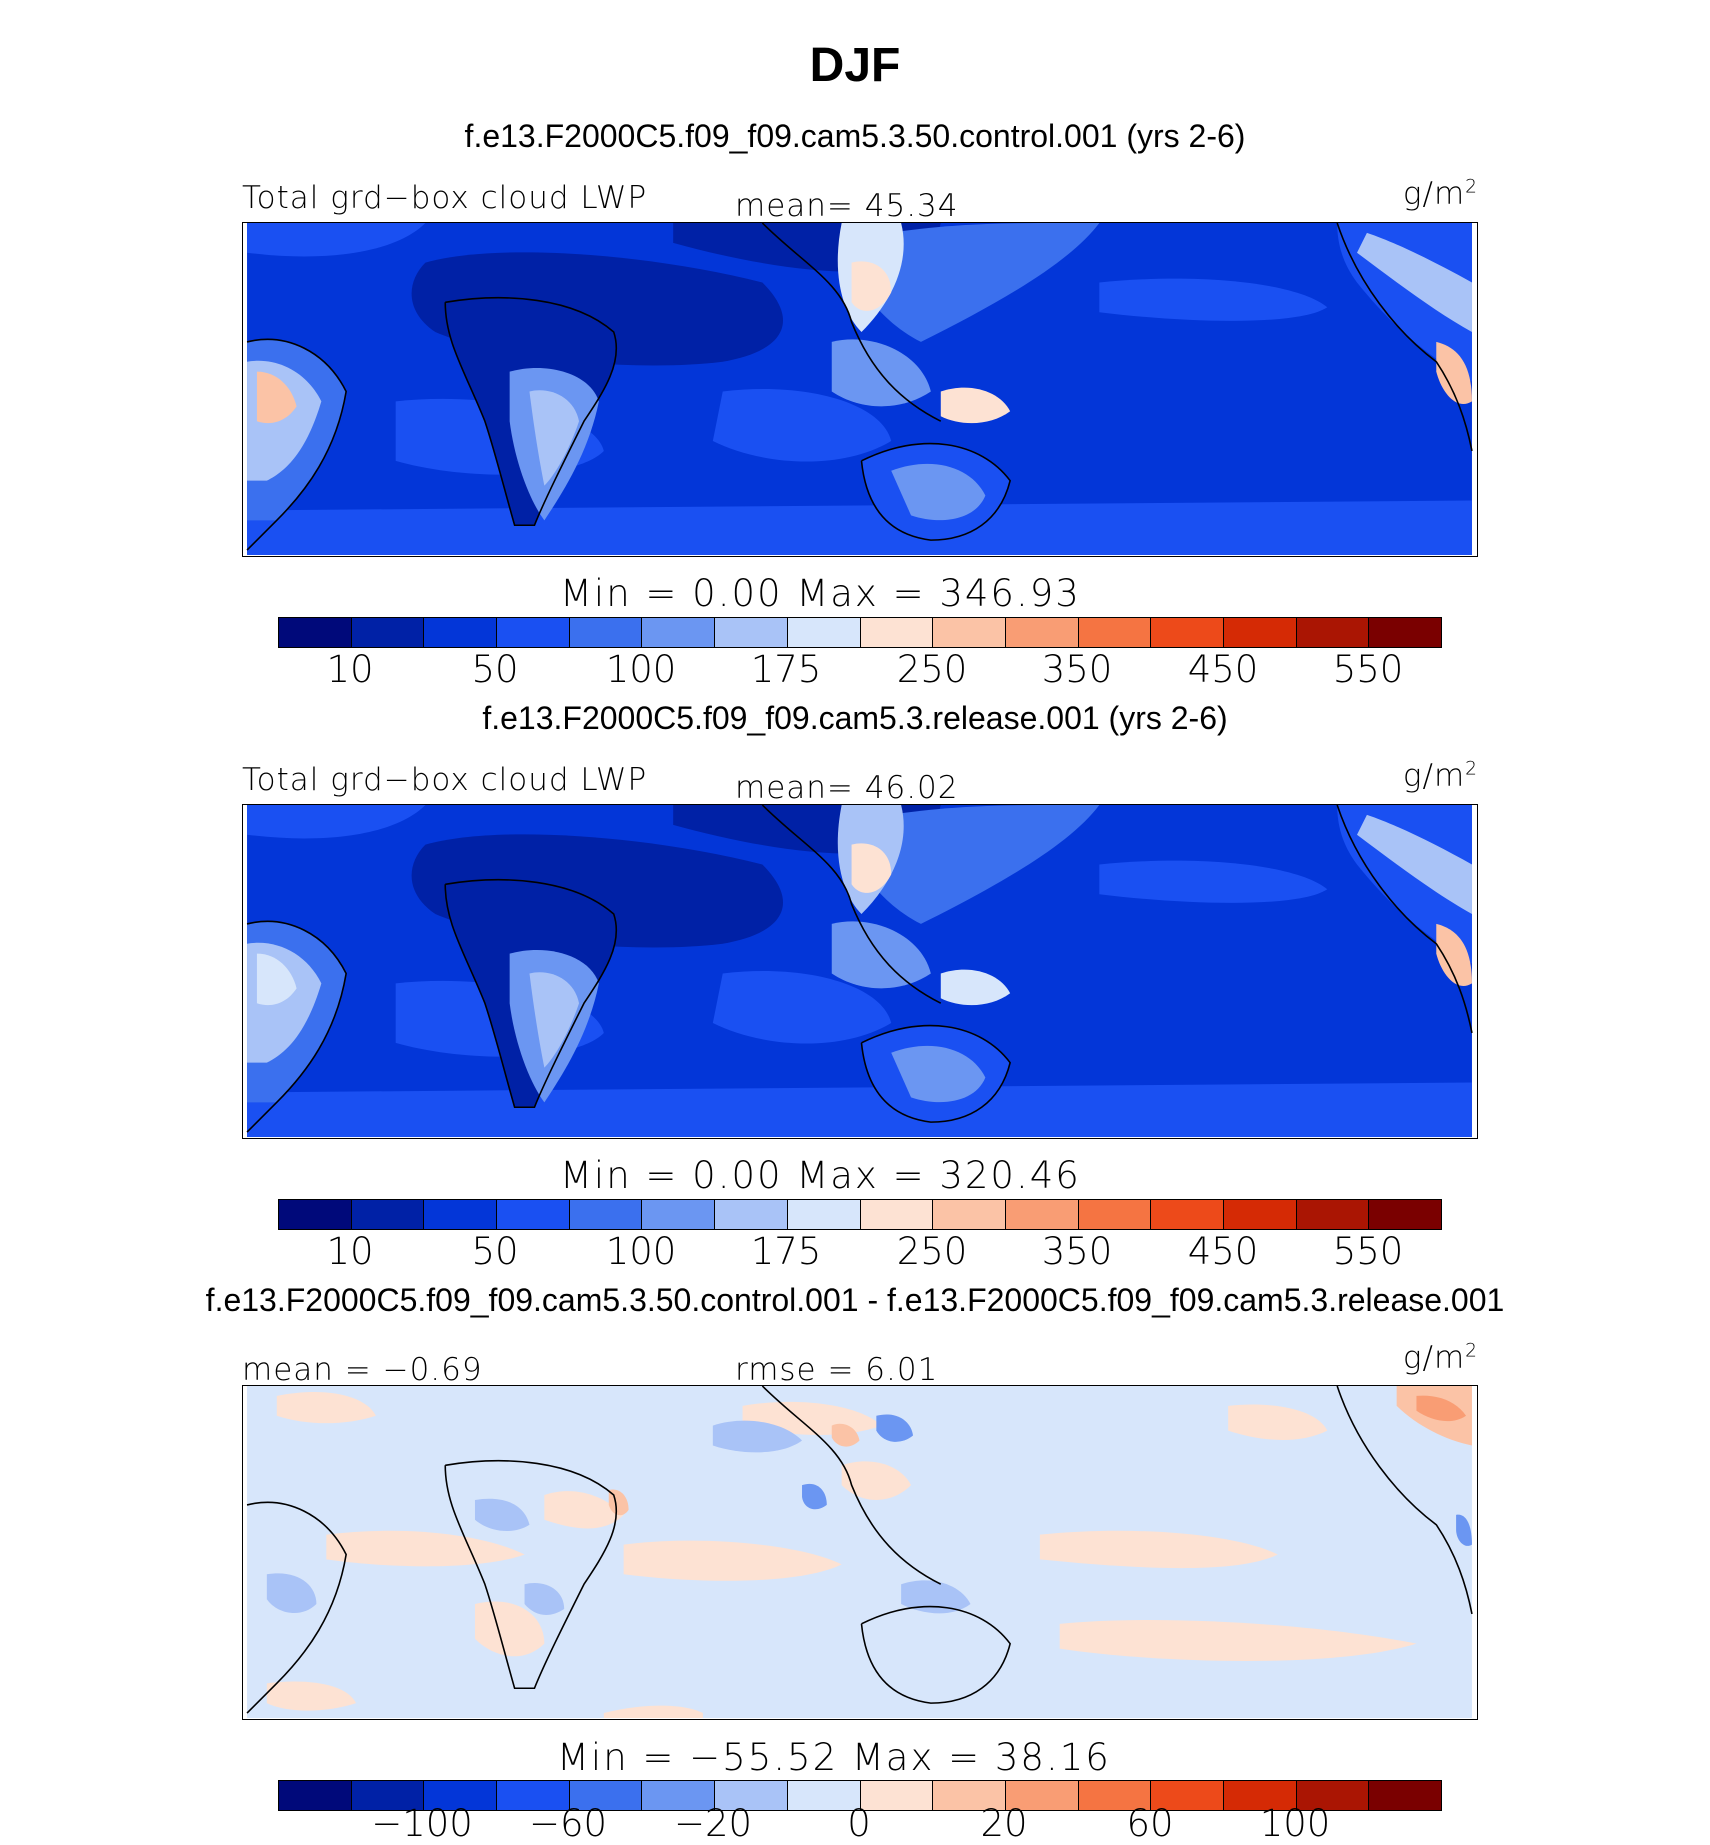 The width and height of the screenshot is (1710, 1845). I want to click on panel-3-tick-1: −100, so click(422, 1823).